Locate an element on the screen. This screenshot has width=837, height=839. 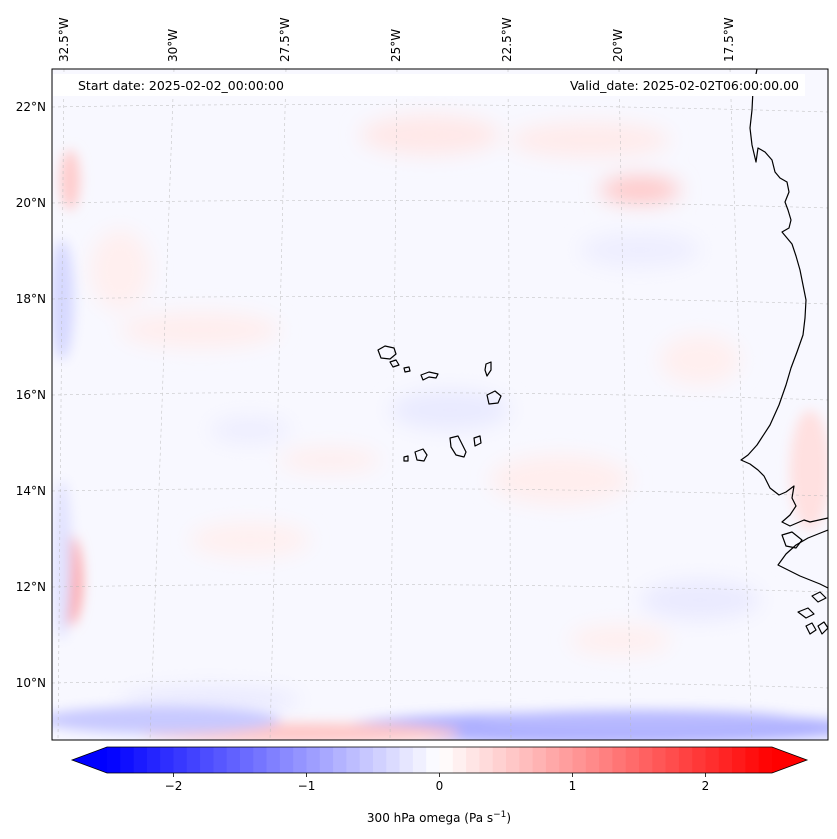
meridian-27-5w is located at coordinates (278, 404).